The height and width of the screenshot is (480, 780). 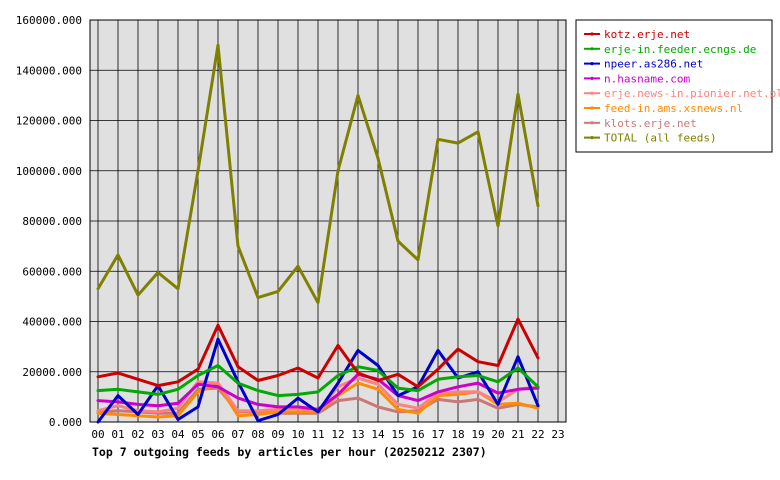 I want to click on x-tick-label: 15, so click(x=397, y=434).